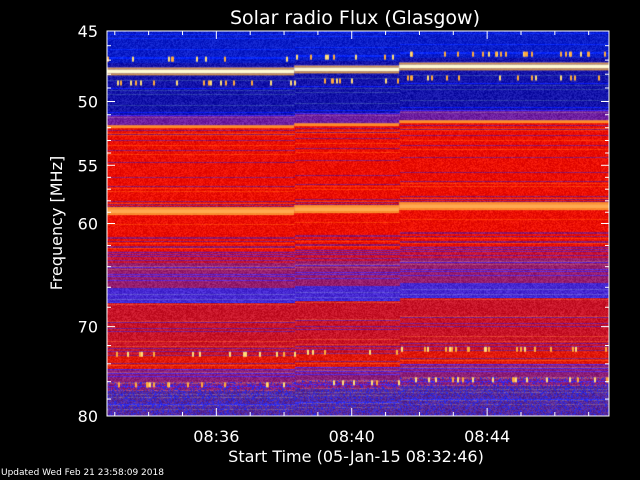 The image size is (640, 480). What do you see at coordinates (487, 436) in the screenshot?
I see `x-tick-label: 08:44` at bounding box center [487, 436].